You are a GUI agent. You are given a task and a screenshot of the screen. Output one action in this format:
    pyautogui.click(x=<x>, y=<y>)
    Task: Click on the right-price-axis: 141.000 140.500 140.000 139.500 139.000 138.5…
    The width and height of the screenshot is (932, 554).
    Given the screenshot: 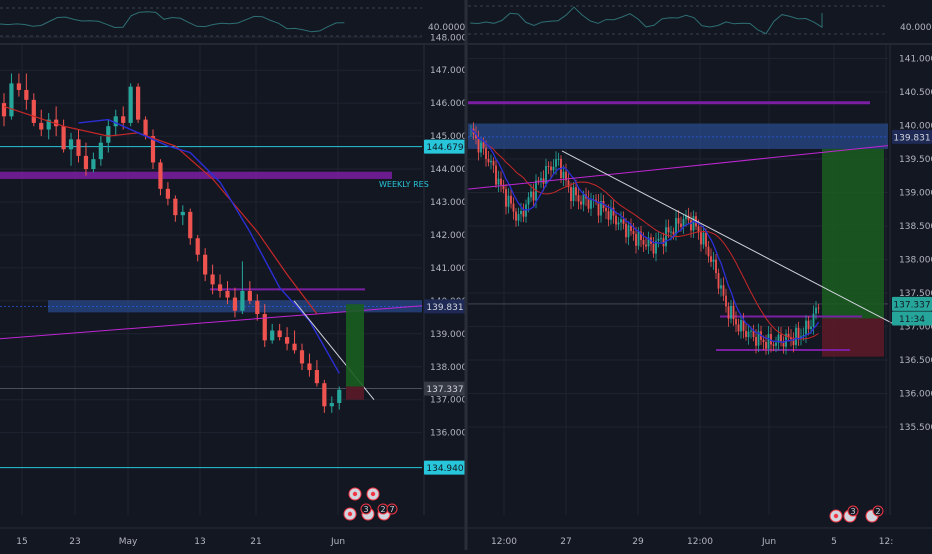 What is the action you would take?
    pyautogui.click(x=910, y=280)
    